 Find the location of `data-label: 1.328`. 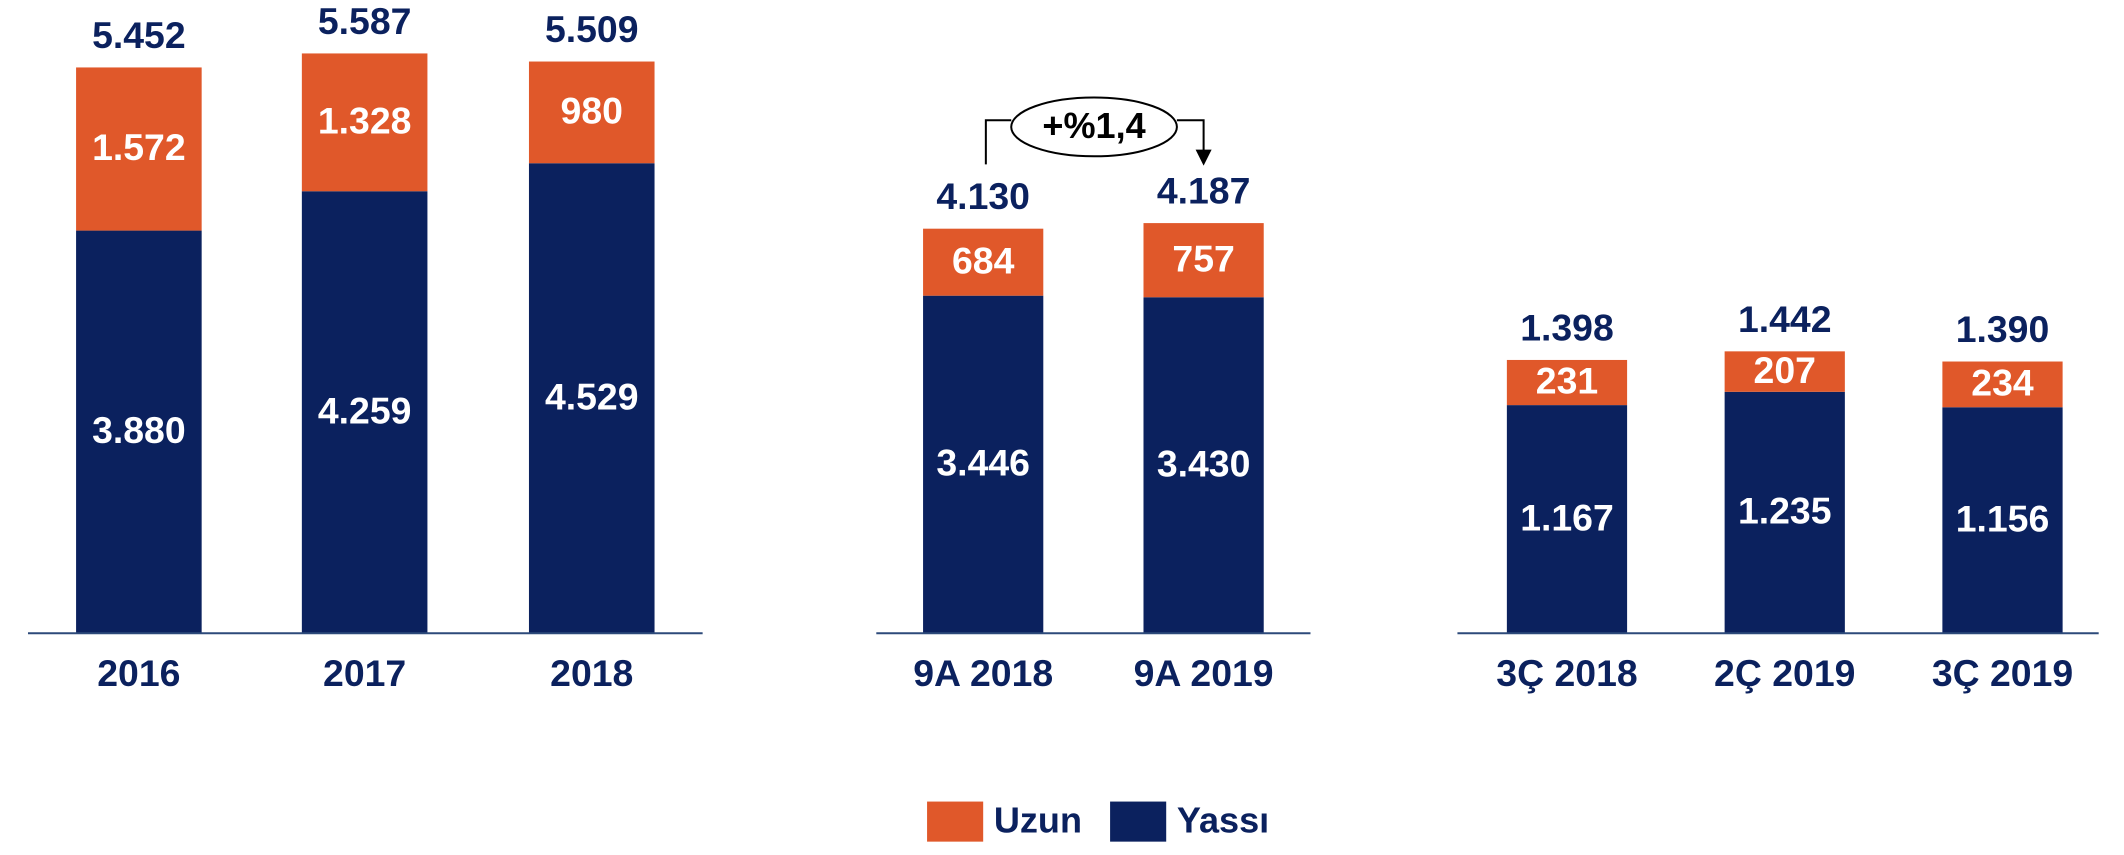

data-label: 1.328 is located at coordinates (365, 121).